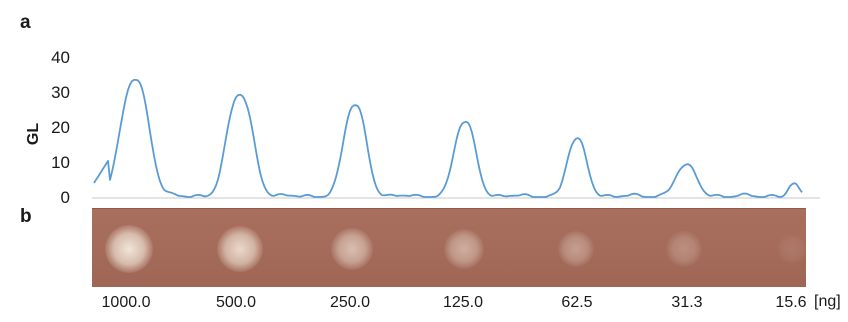 Image resolution: width=848 pixels, height=322 pixels. What do you see at coordinates (236, 302) in the screenshot?
I see `dose-label: 500.0` at bounding box center [236, 302].